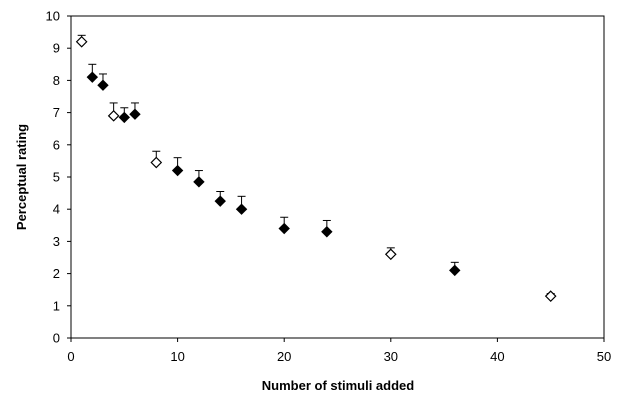 The image size is (622, 395). Describe the element at coordinates (497, 356) in the screenshot. I see `x-tick-label: 40` at that location.